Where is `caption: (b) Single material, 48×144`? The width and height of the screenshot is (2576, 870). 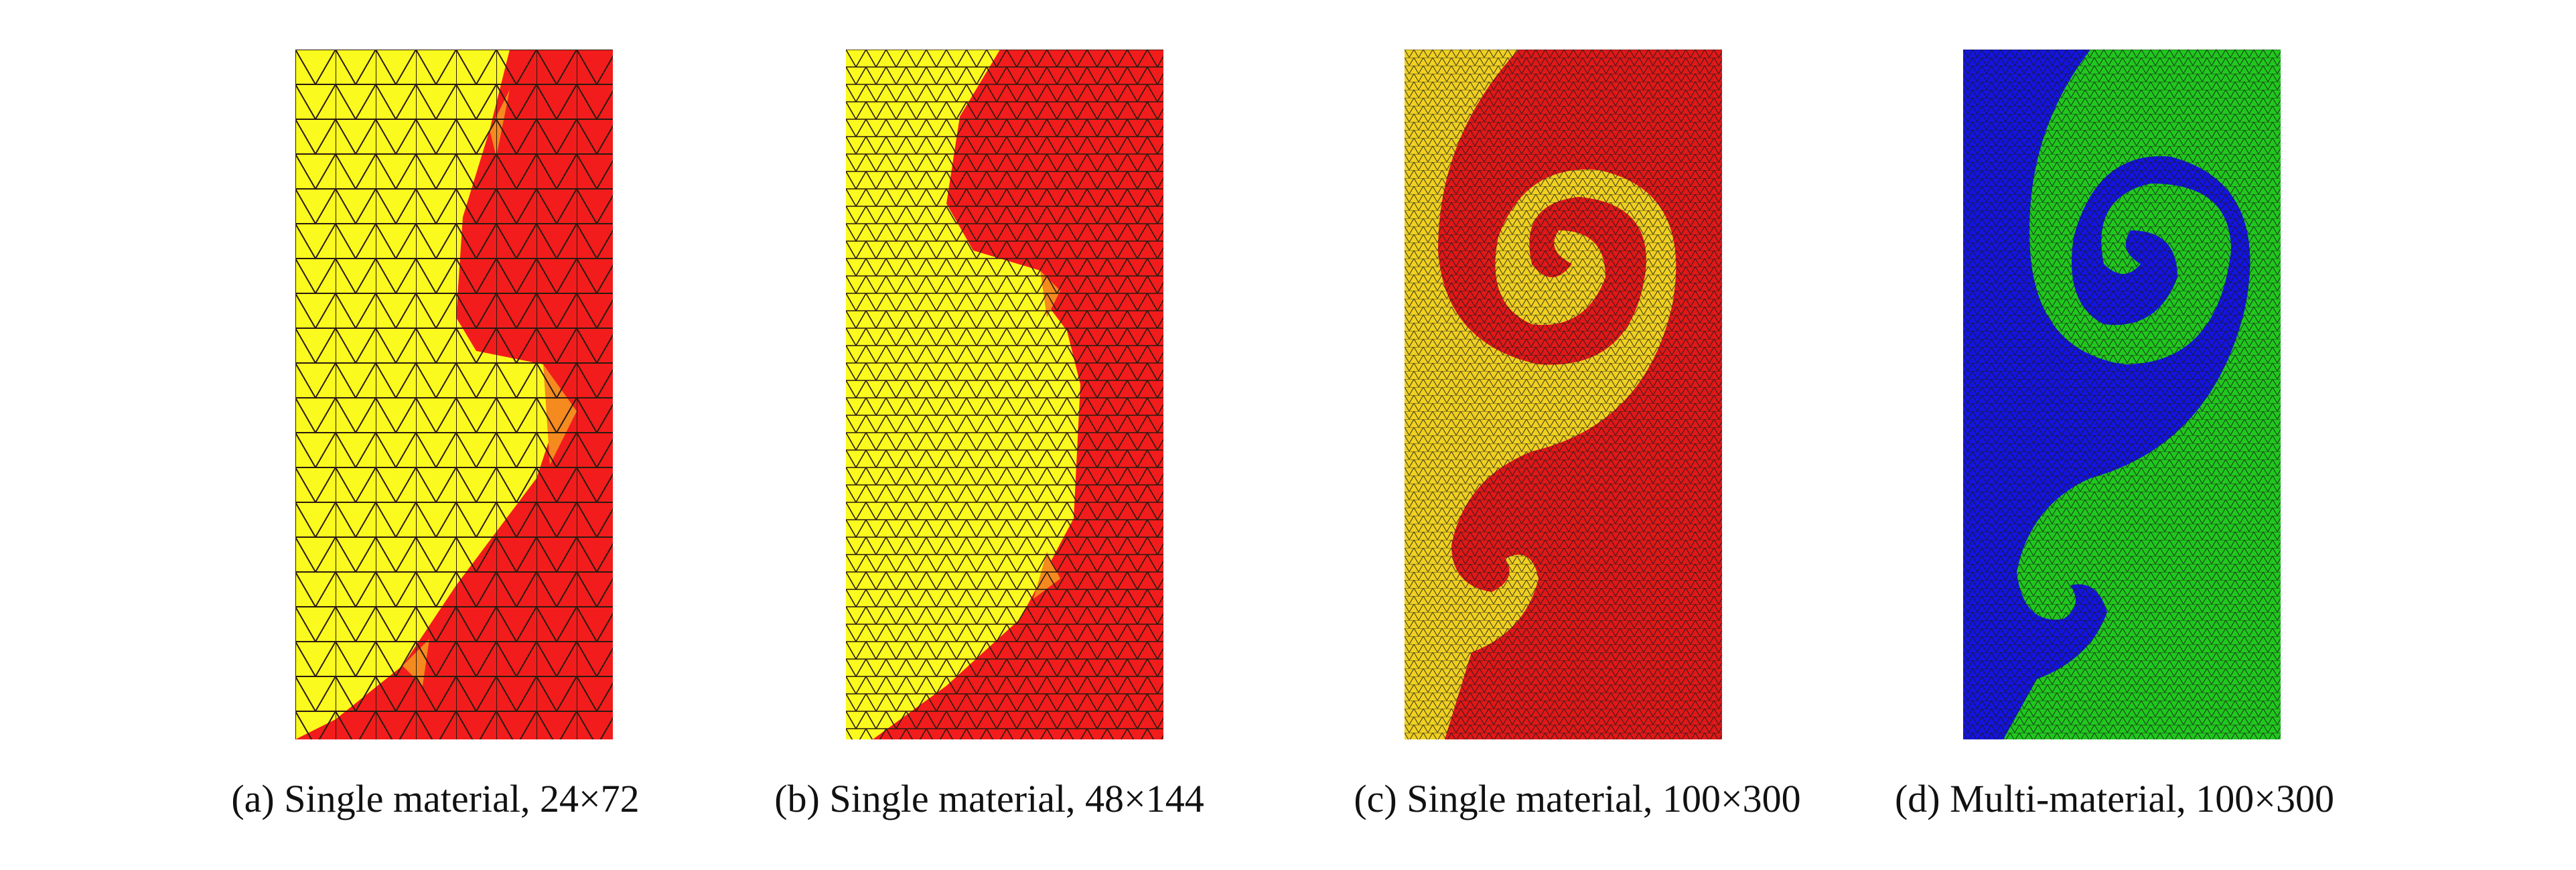 caption: (b) Single material, 48×144 is located at coordinates (989, 798).